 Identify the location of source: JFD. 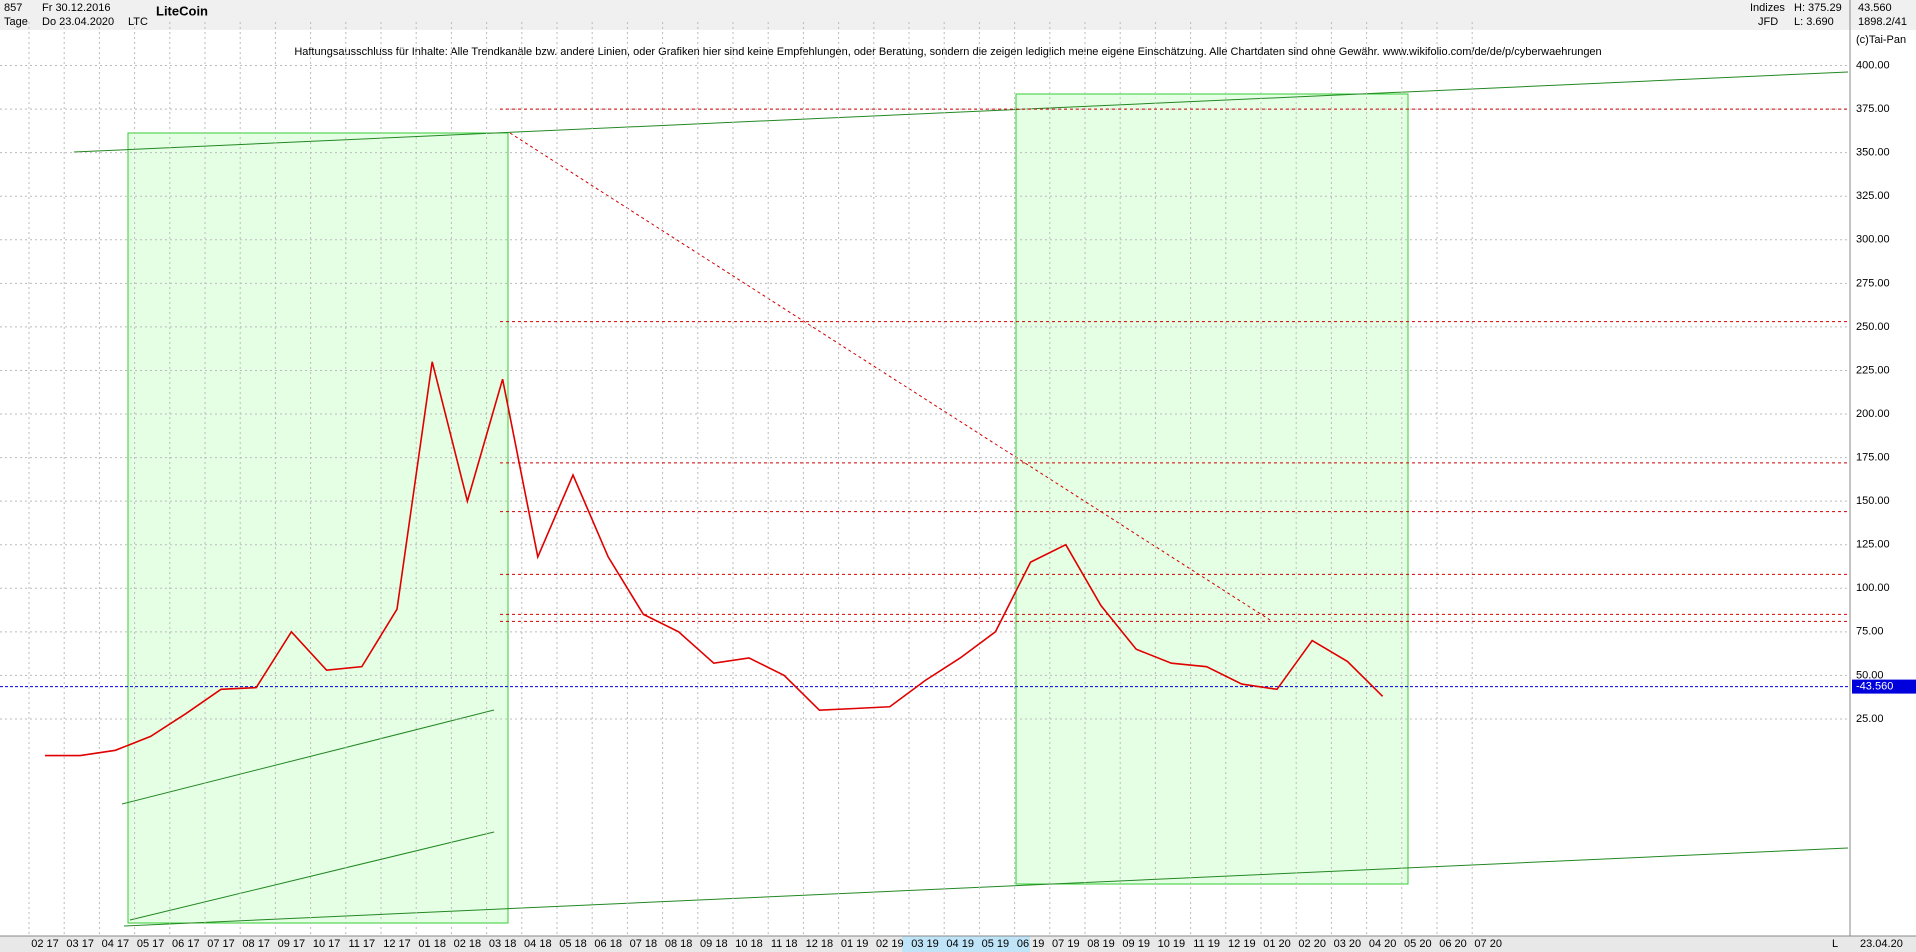
(1768, 22).